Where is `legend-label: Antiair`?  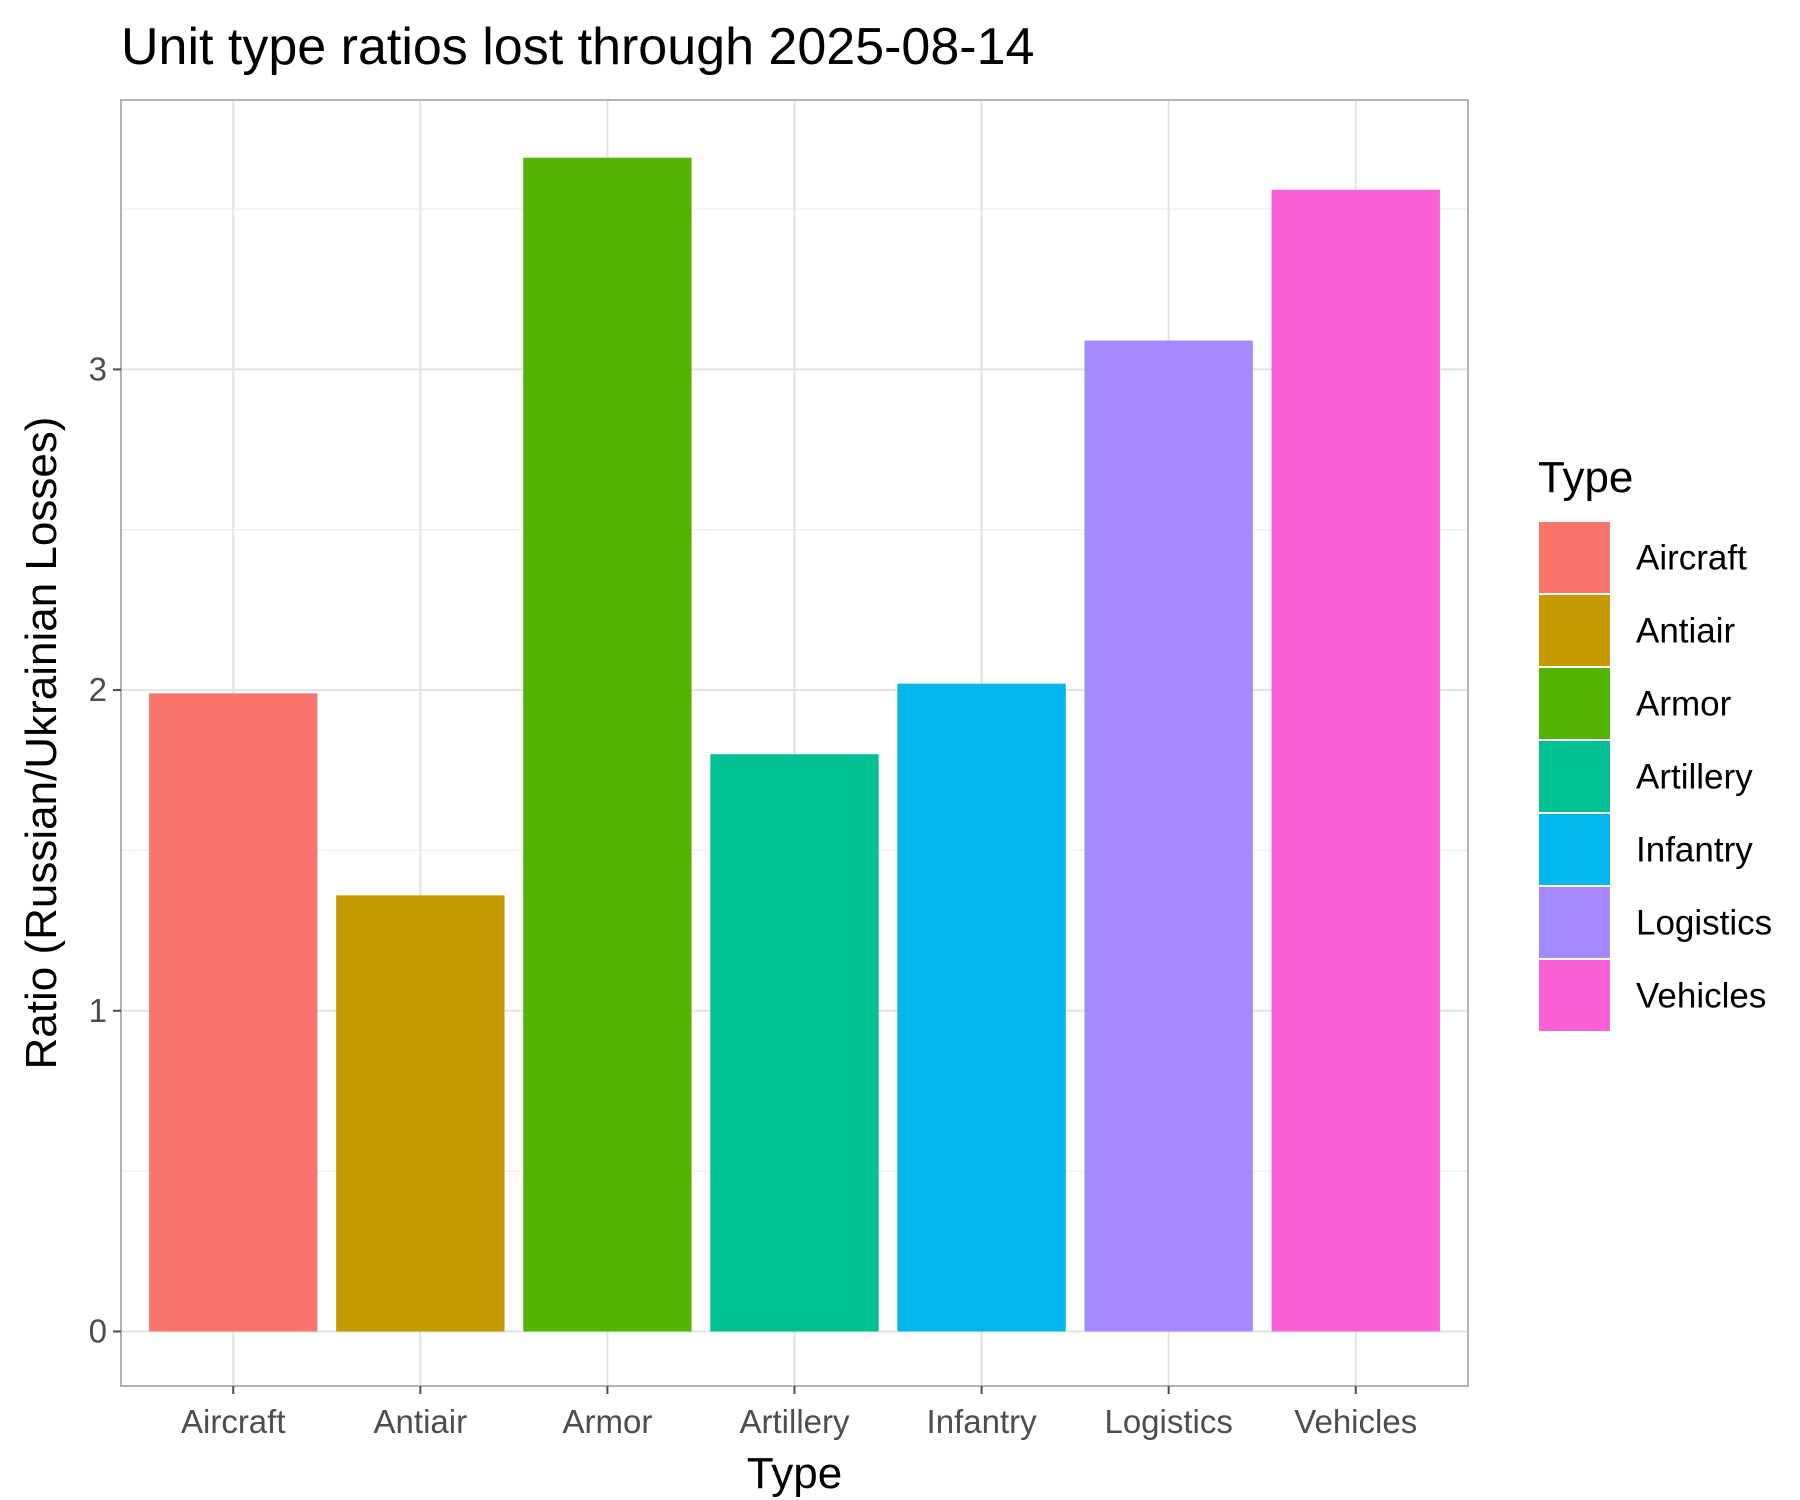 legend-label: Antiair is located at coordinates (1686, 631).